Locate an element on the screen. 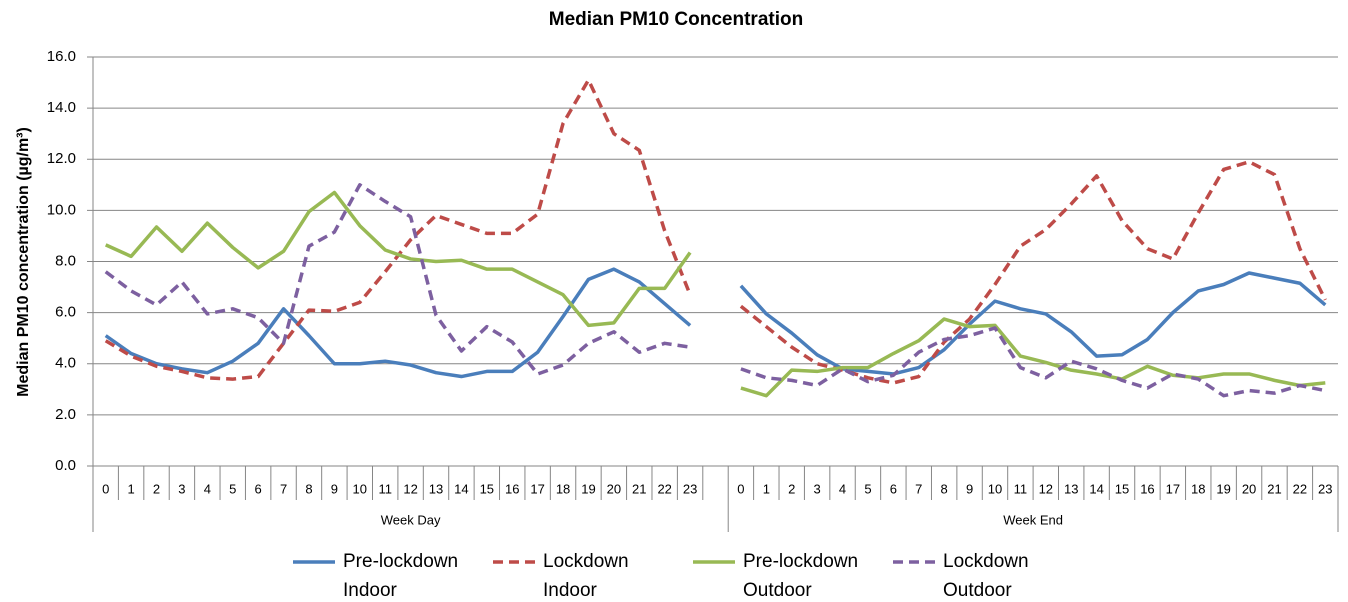 The image size is (1348, 602). legend-label: Pre-lockdown Indoor is located at coordinates (400, 576).